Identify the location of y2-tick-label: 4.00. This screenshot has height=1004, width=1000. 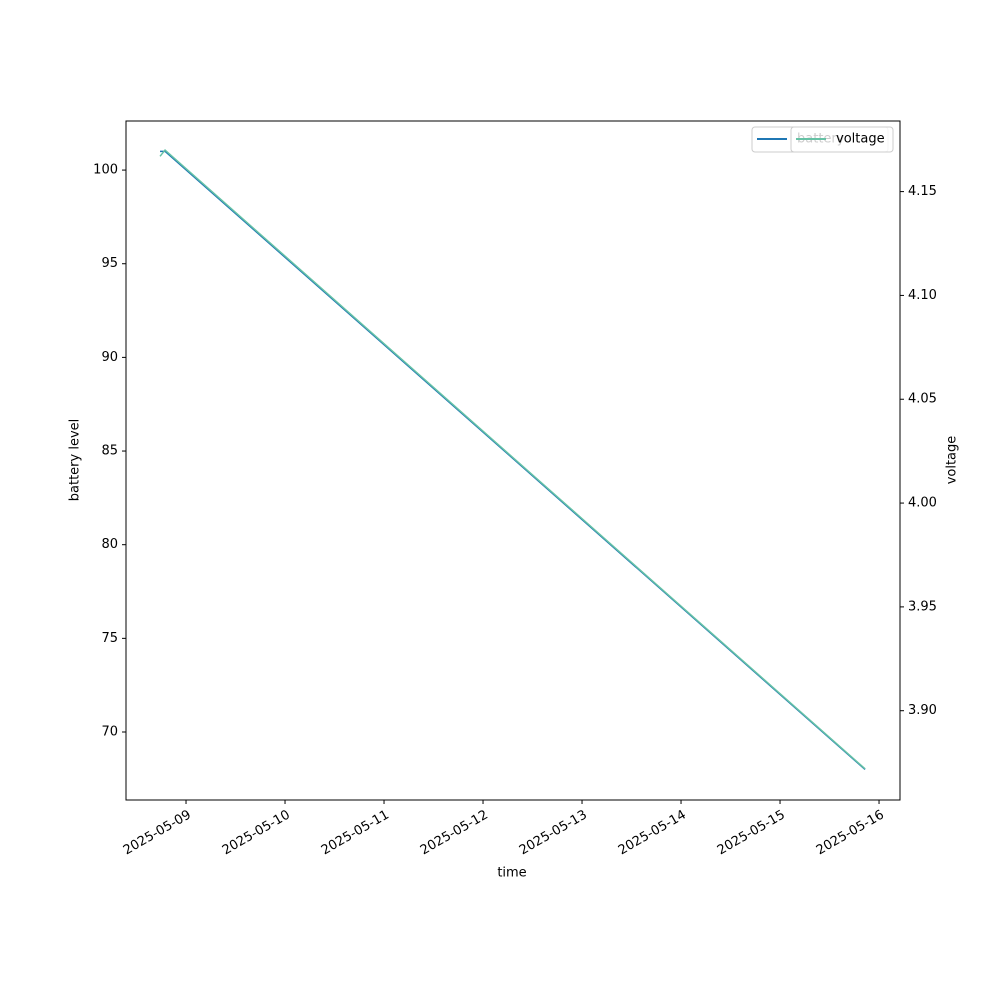
(922, 503).